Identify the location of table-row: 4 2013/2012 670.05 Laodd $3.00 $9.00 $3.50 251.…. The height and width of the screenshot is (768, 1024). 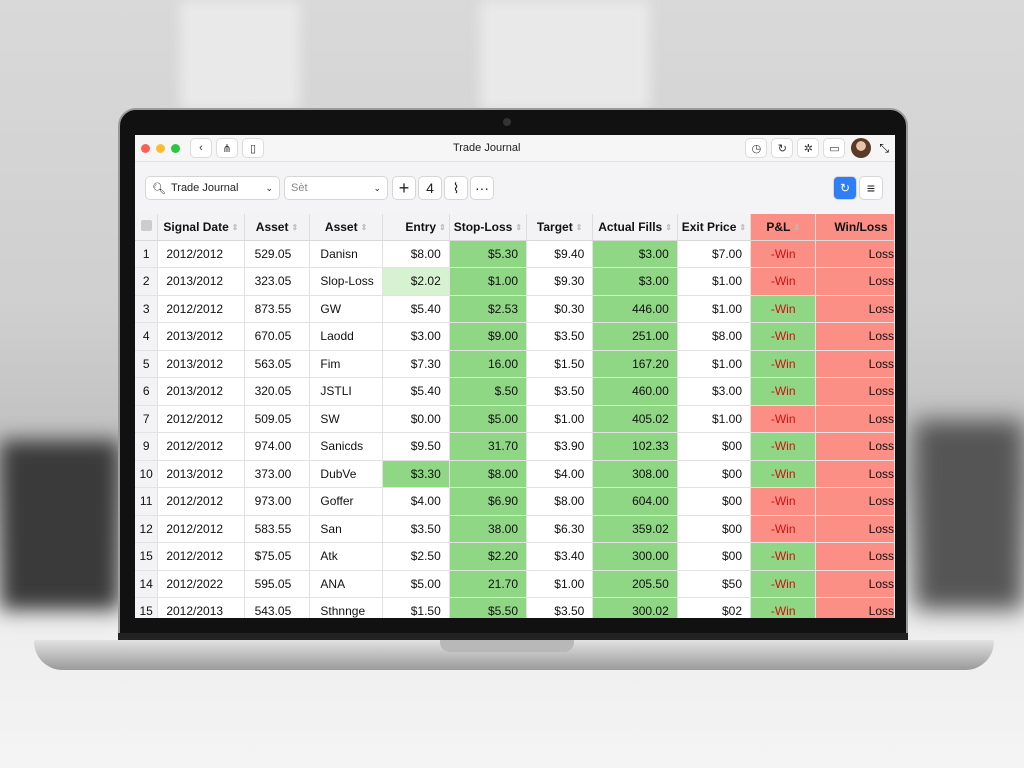
(515, 336).